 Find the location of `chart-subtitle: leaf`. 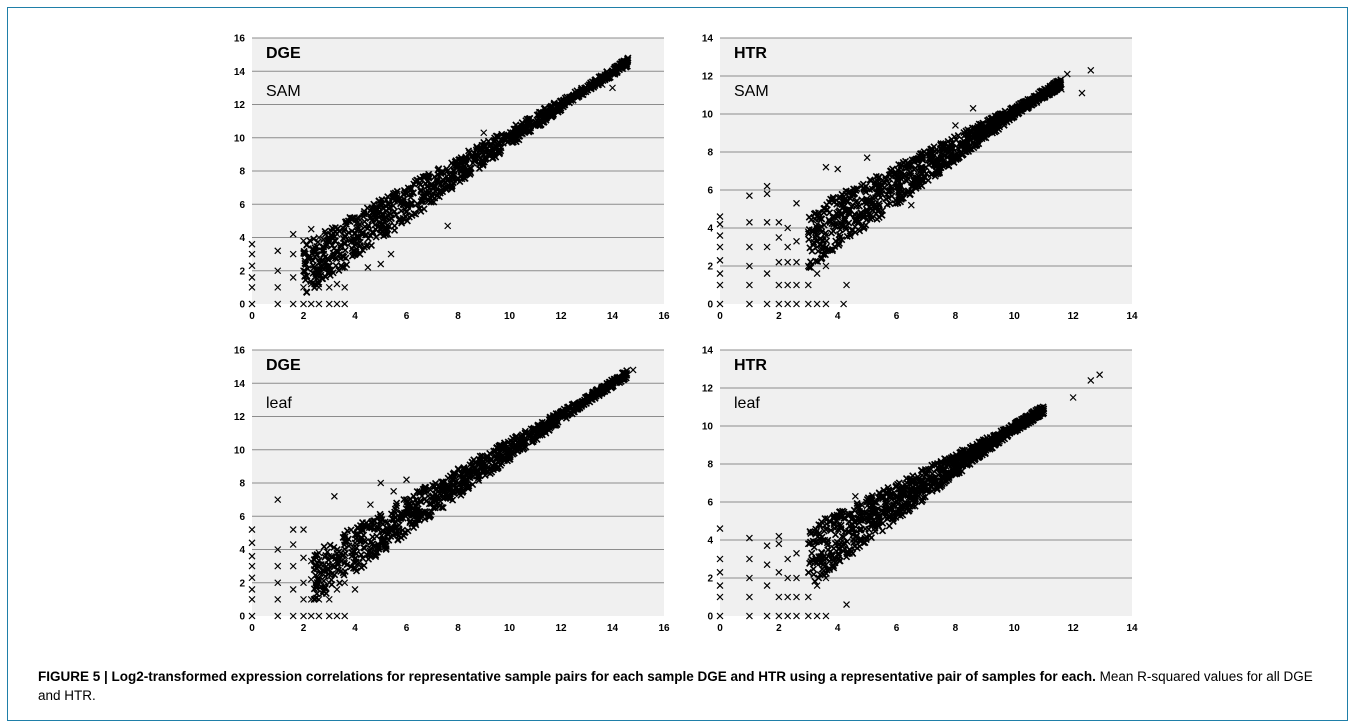

chart-subtitle: leaf is located at coordinates (279, 403).